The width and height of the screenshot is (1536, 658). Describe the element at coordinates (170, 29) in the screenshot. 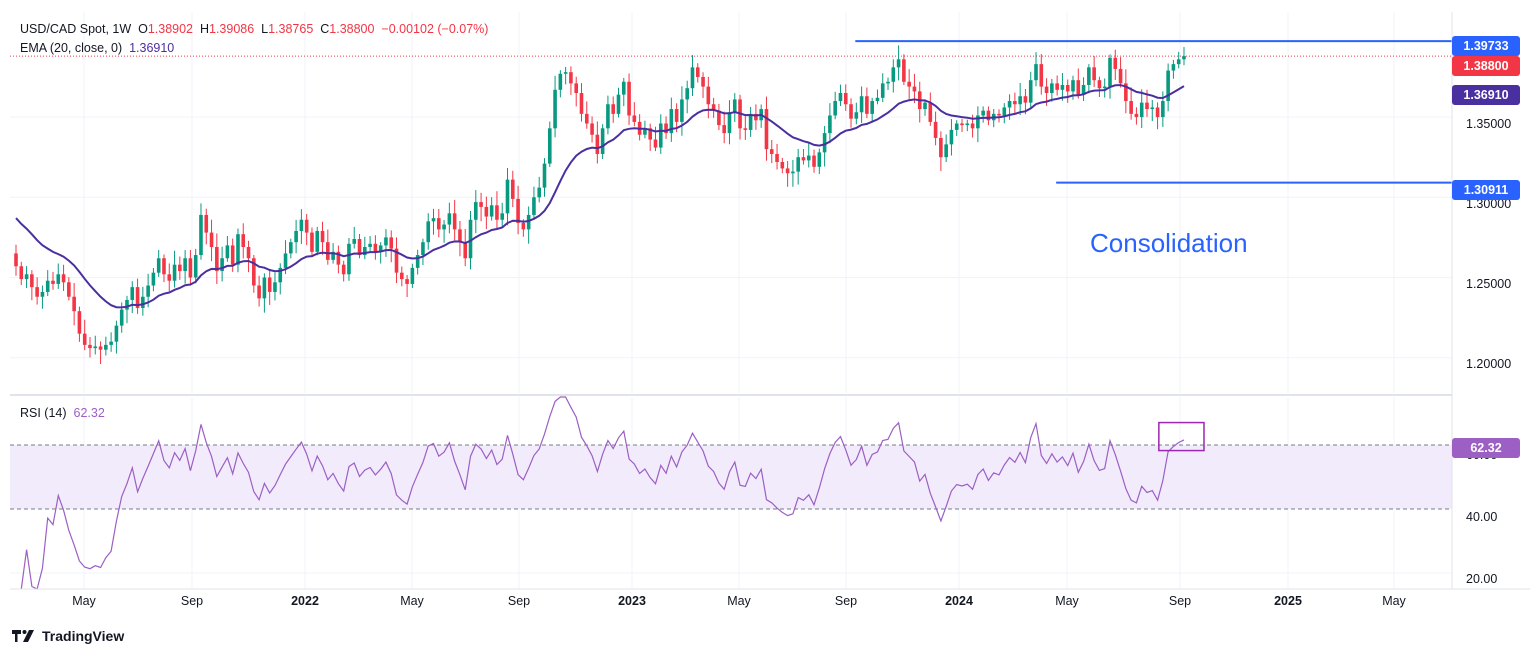

I see `open-value: 1.38902` at that location.